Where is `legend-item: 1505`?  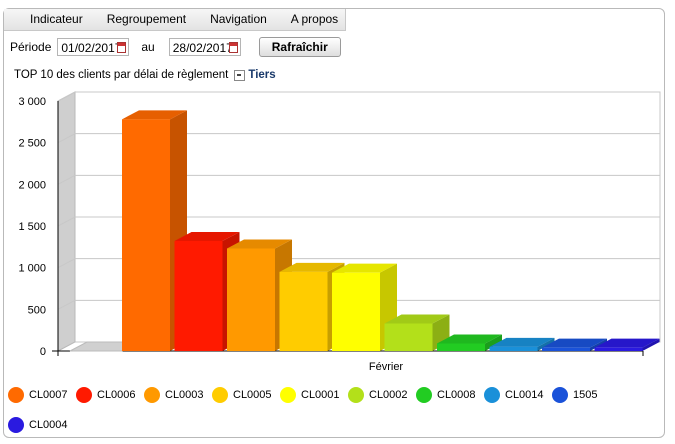
legend-item: 1505 is located at coordinates (574, 395).